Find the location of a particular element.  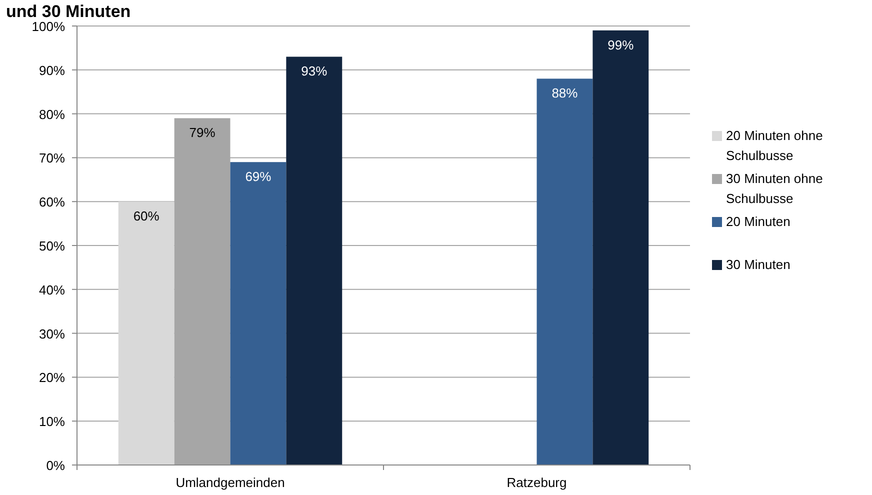

y-tick-label: 80% is located at coordinates (52, 114).